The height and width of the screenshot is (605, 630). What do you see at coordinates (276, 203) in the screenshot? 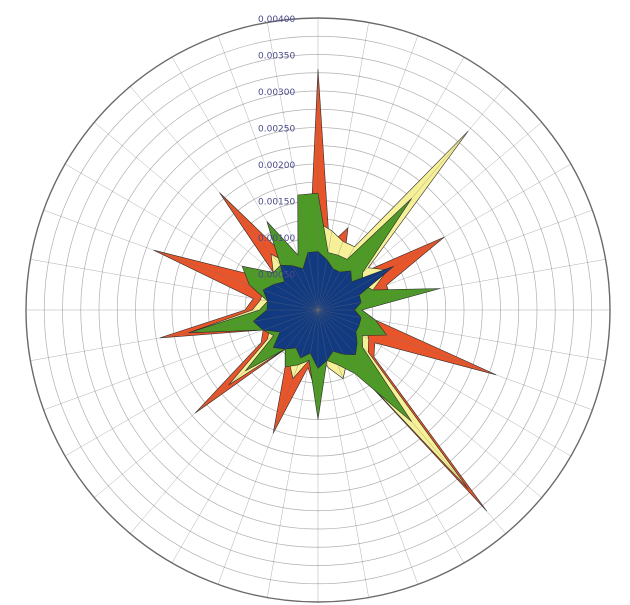
I see `radial-tick-label: 0.00150` at bounding box center [276, 203].